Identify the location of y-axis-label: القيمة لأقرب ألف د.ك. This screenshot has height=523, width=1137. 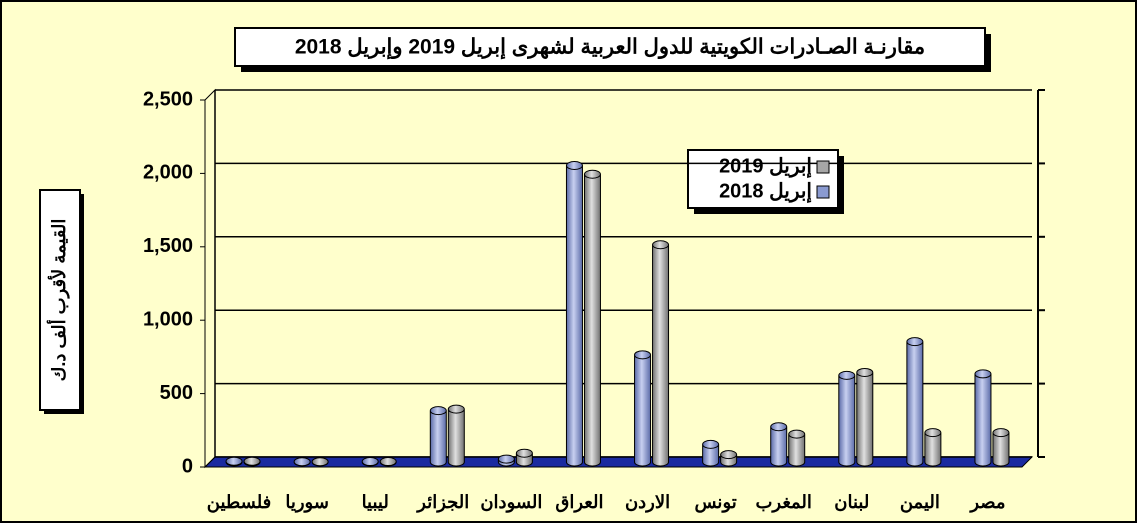
(58, 300).